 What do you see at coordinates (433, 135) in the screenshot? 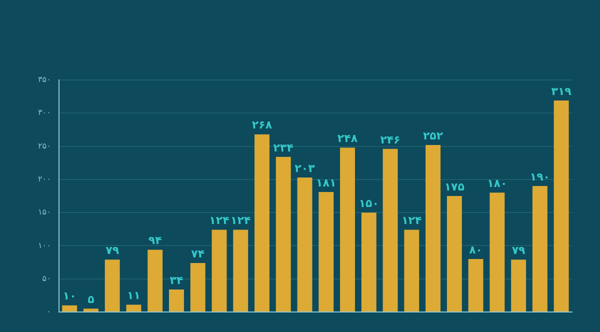
I see `data-label: ۲۵۲` at bounding box center [433, 135].